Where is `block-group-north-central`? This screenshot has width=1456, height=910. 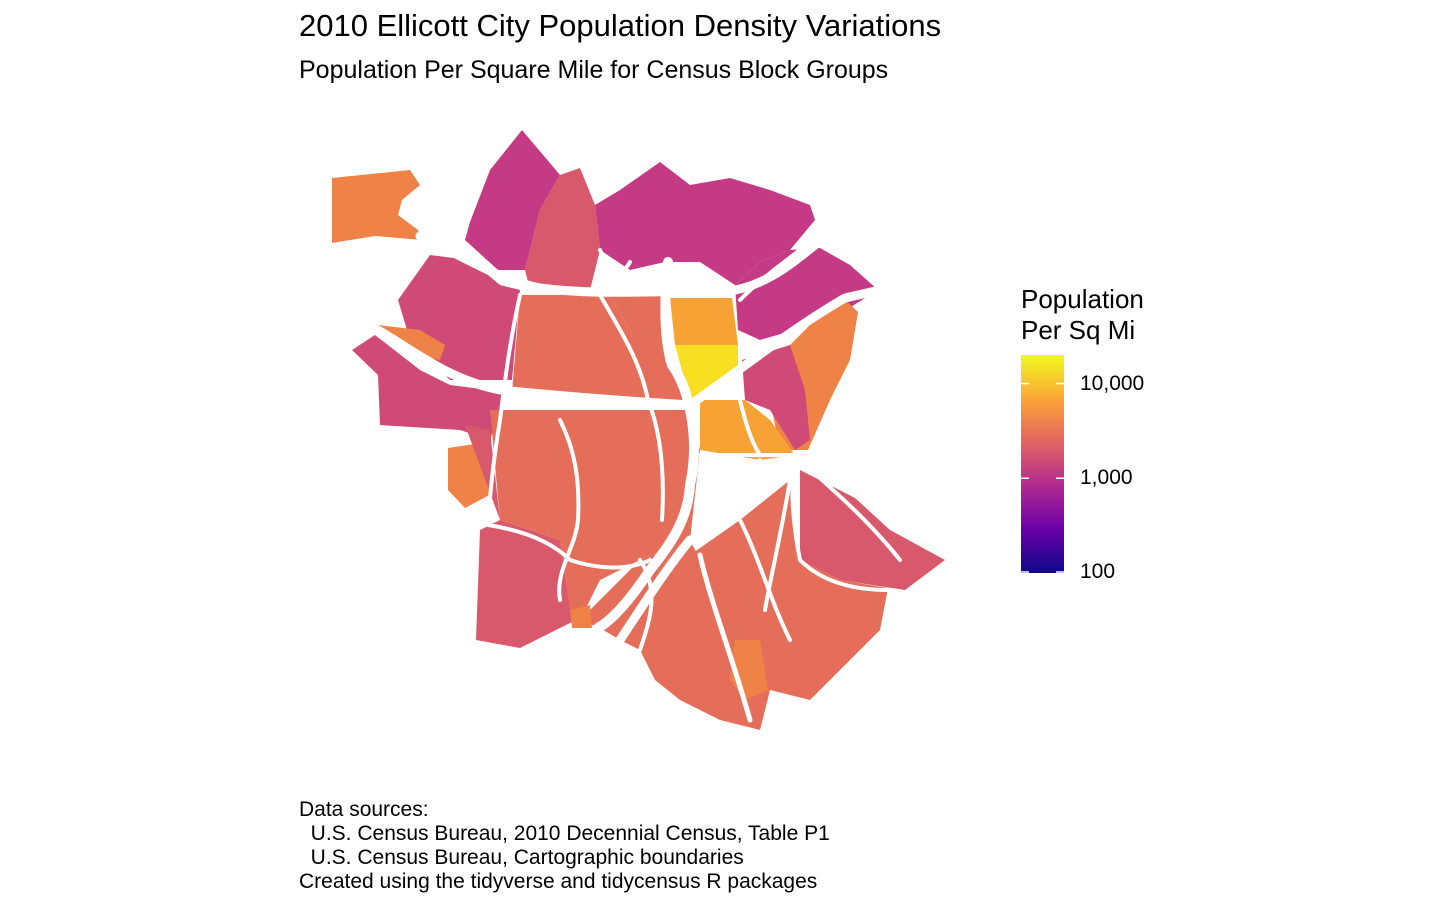 block-group-north-central is located at coordinates (562, 229).